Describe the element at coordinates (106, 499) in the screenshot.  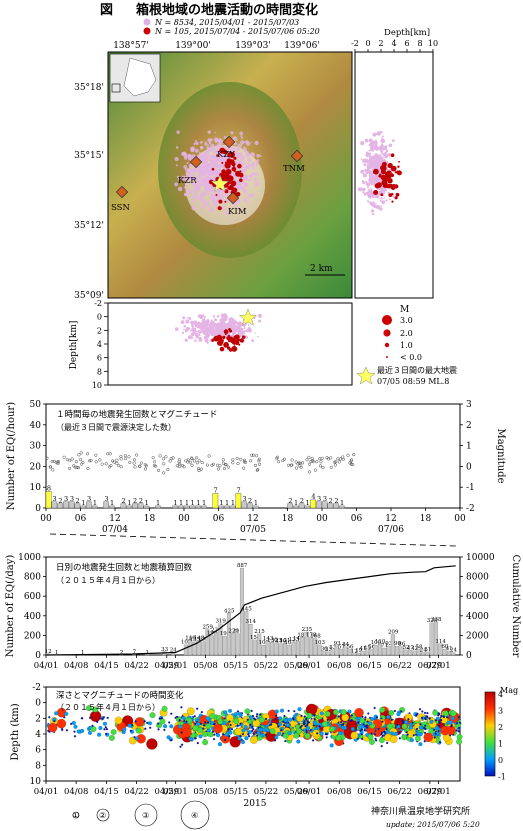
I see `hourly-bar-label: 3` at that location.